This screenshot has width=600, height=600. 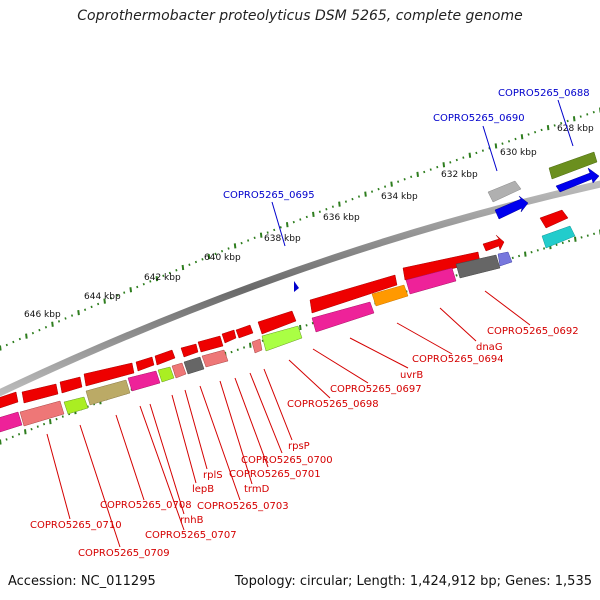 I want to click on tick-label: 644 kbp, so click(x=102, y=297).